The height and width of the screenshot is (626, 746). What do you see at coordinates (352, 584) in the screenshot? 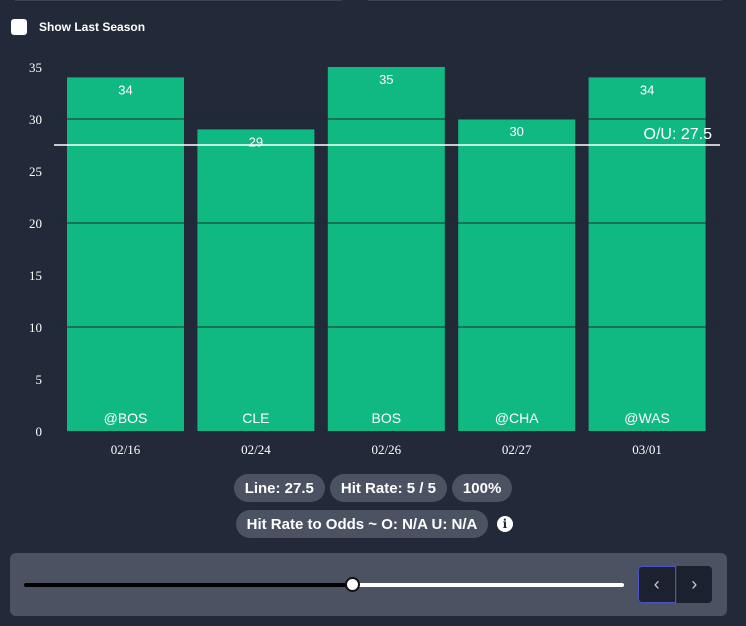
I see `slider-thumb` at bounding box center [352, 584].